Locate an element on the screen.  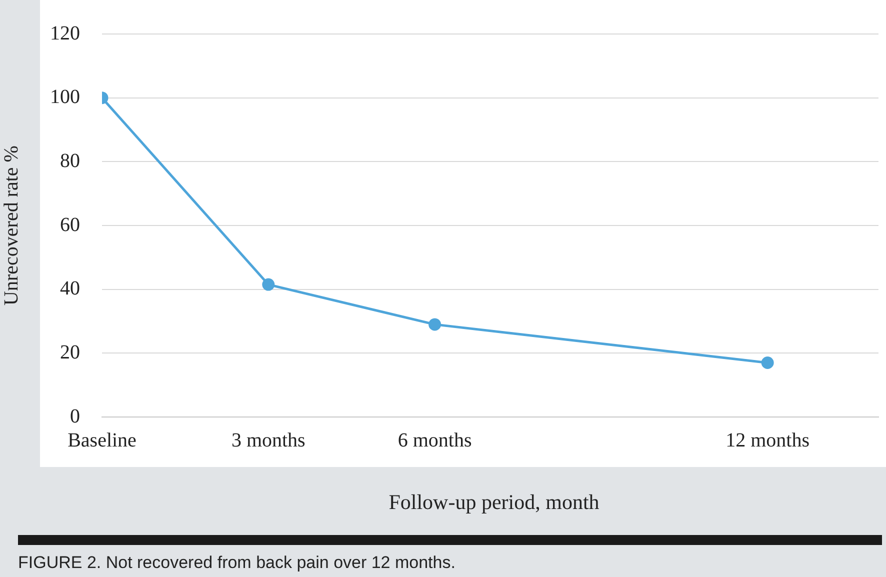
x-tick-label: 3 months is located at coordinates (268, 440).